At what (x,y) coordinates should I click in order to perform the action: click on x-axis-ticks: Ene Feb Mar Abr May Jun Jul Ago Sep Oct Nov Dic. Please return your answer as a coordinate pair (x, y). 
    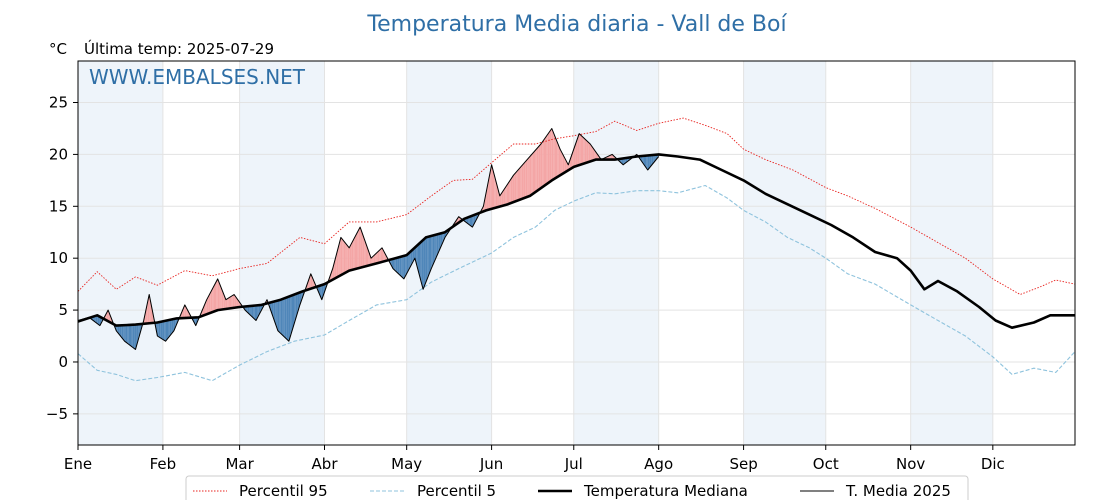
    Looking at the image, I should click on (534, 459).